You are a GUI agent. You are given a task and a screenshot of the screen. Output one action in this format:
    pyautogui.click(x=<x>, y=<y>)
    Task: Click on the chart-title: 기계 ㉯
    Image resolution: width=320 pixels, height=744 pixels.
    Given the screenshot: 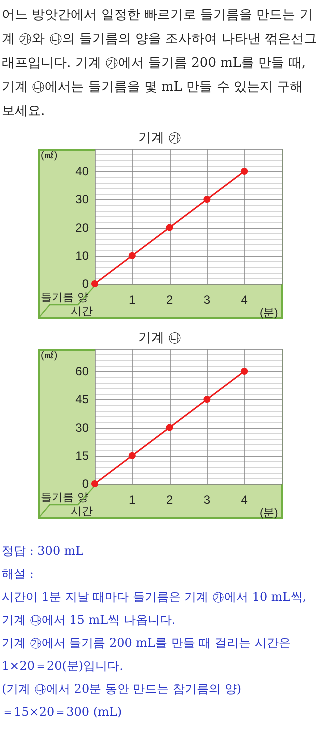 What is the action you would take?
    pyautogui.click(x=160, y=338)
    